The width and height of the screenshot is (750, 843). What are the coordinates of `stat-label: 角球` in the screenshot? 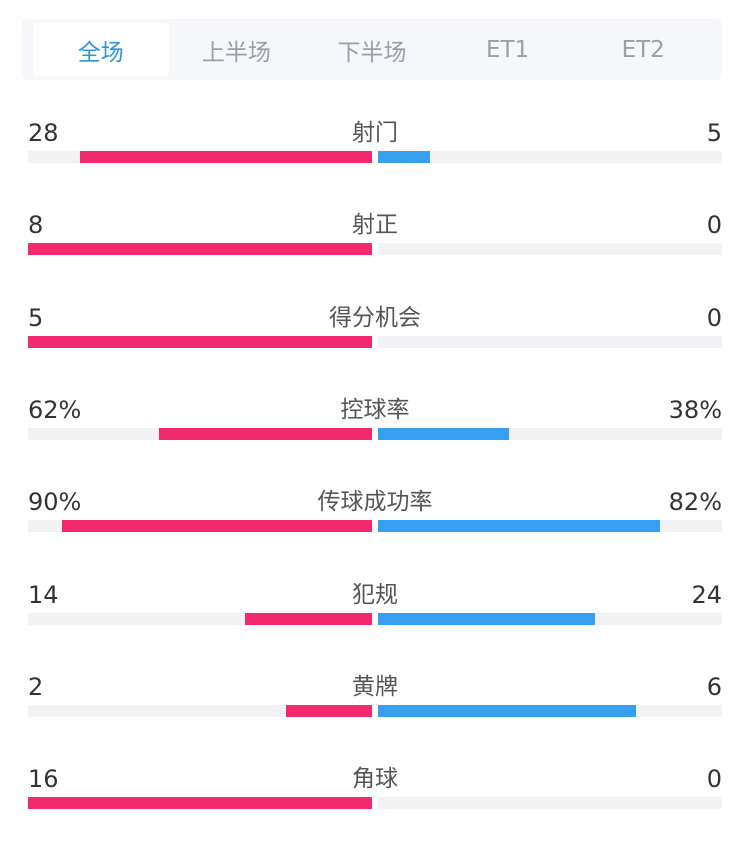 It's located at (375, 779).